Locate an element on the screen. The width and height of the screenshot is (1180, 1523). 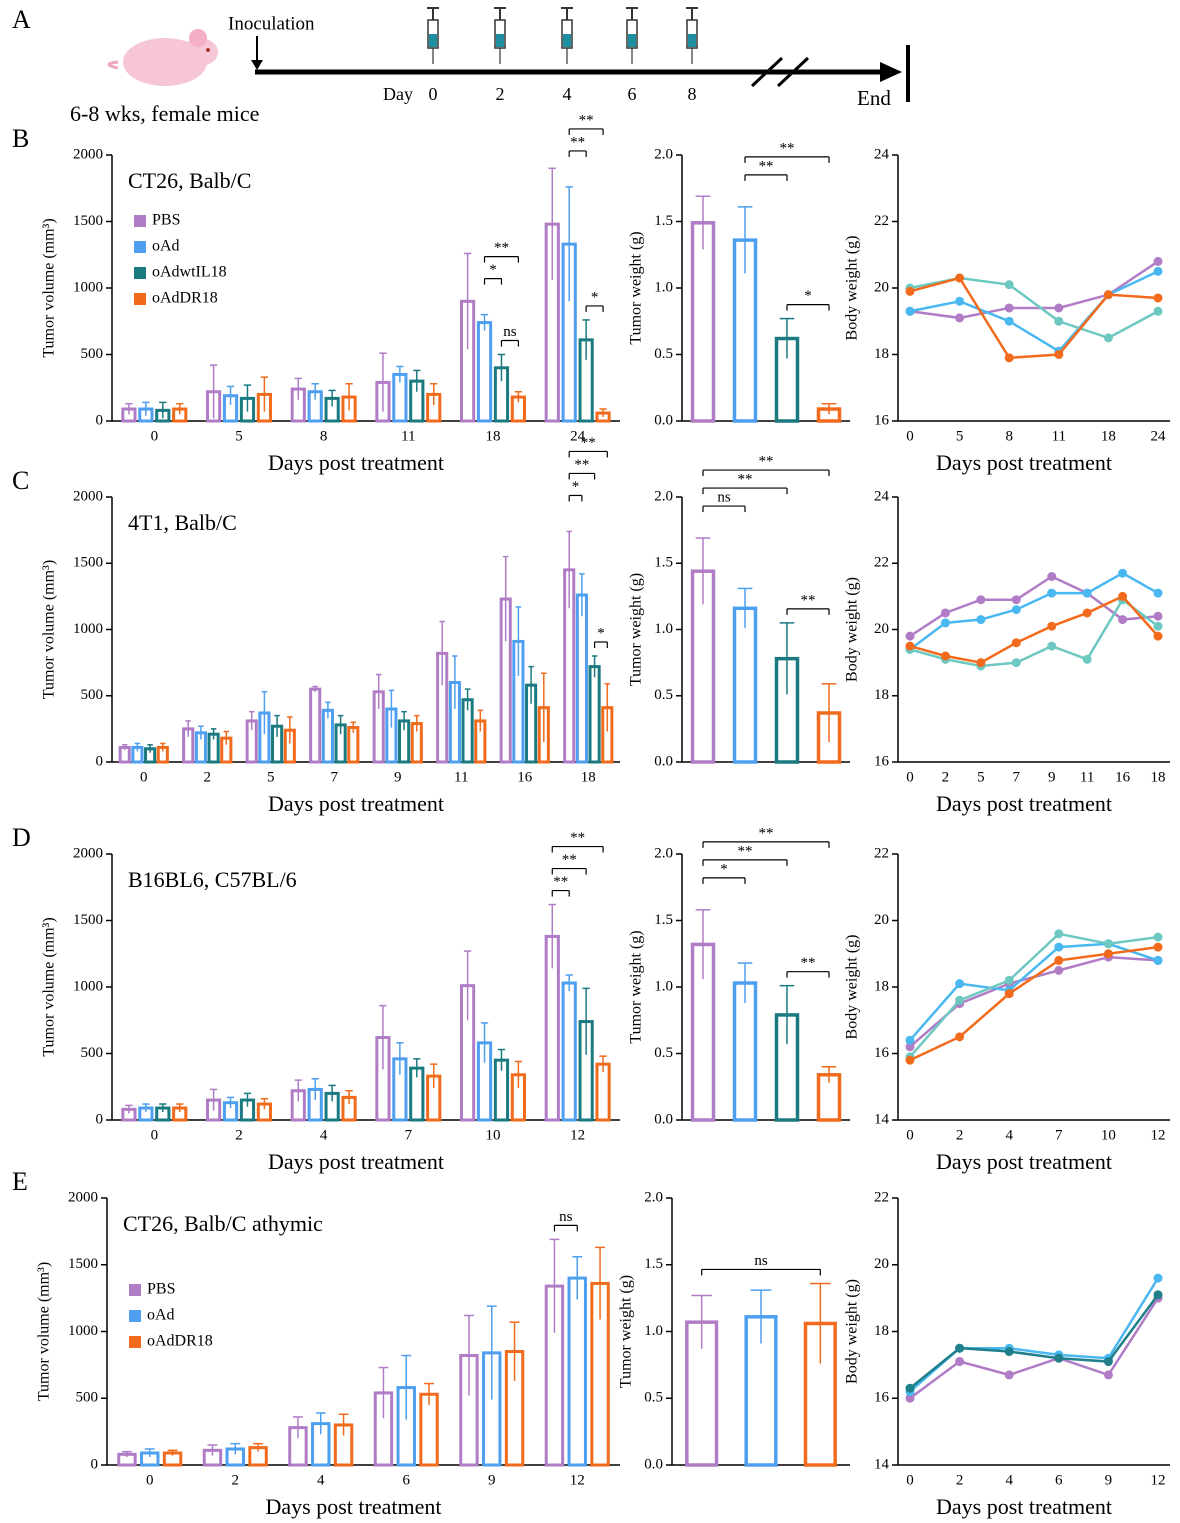
y-tick-label: 1500 is located at coordinates (88, 221).